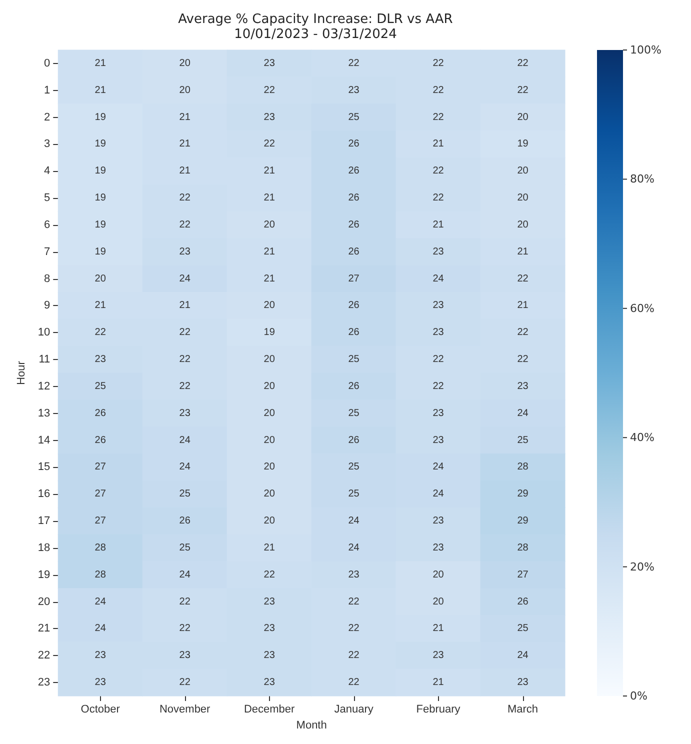 Image resolution: width=691 pixels, height=744 pixels. What do you see at coordinates (44, 413) in the screenshot?
I see `y-tick-label: 13` at bounding box center [44, 413].